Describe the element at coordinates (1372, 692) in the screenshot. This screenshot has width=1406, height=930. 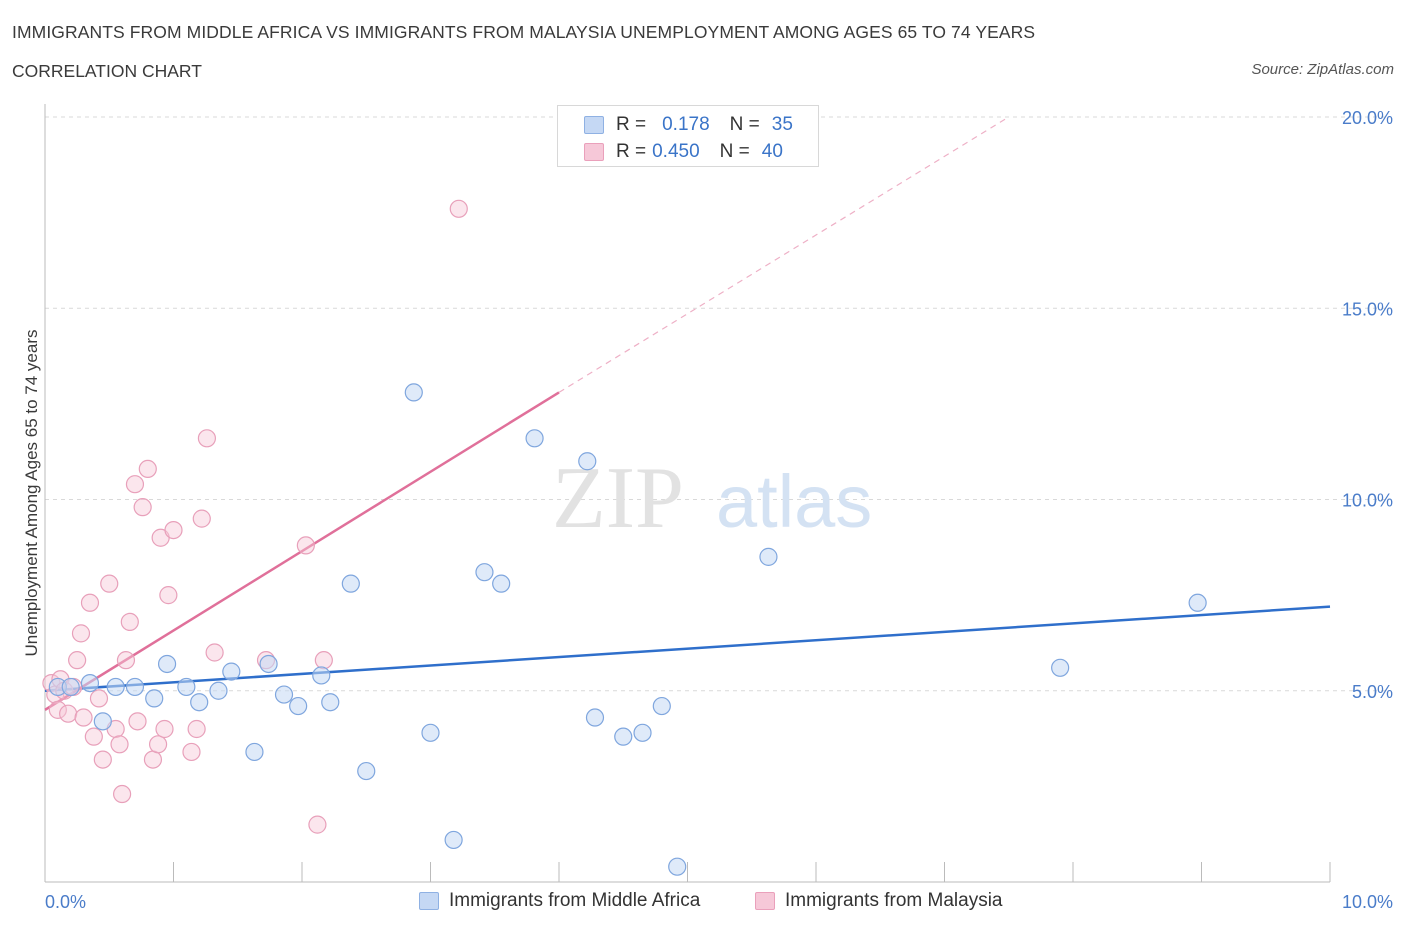
I see `y-tick-label: 5.0%` at that location.